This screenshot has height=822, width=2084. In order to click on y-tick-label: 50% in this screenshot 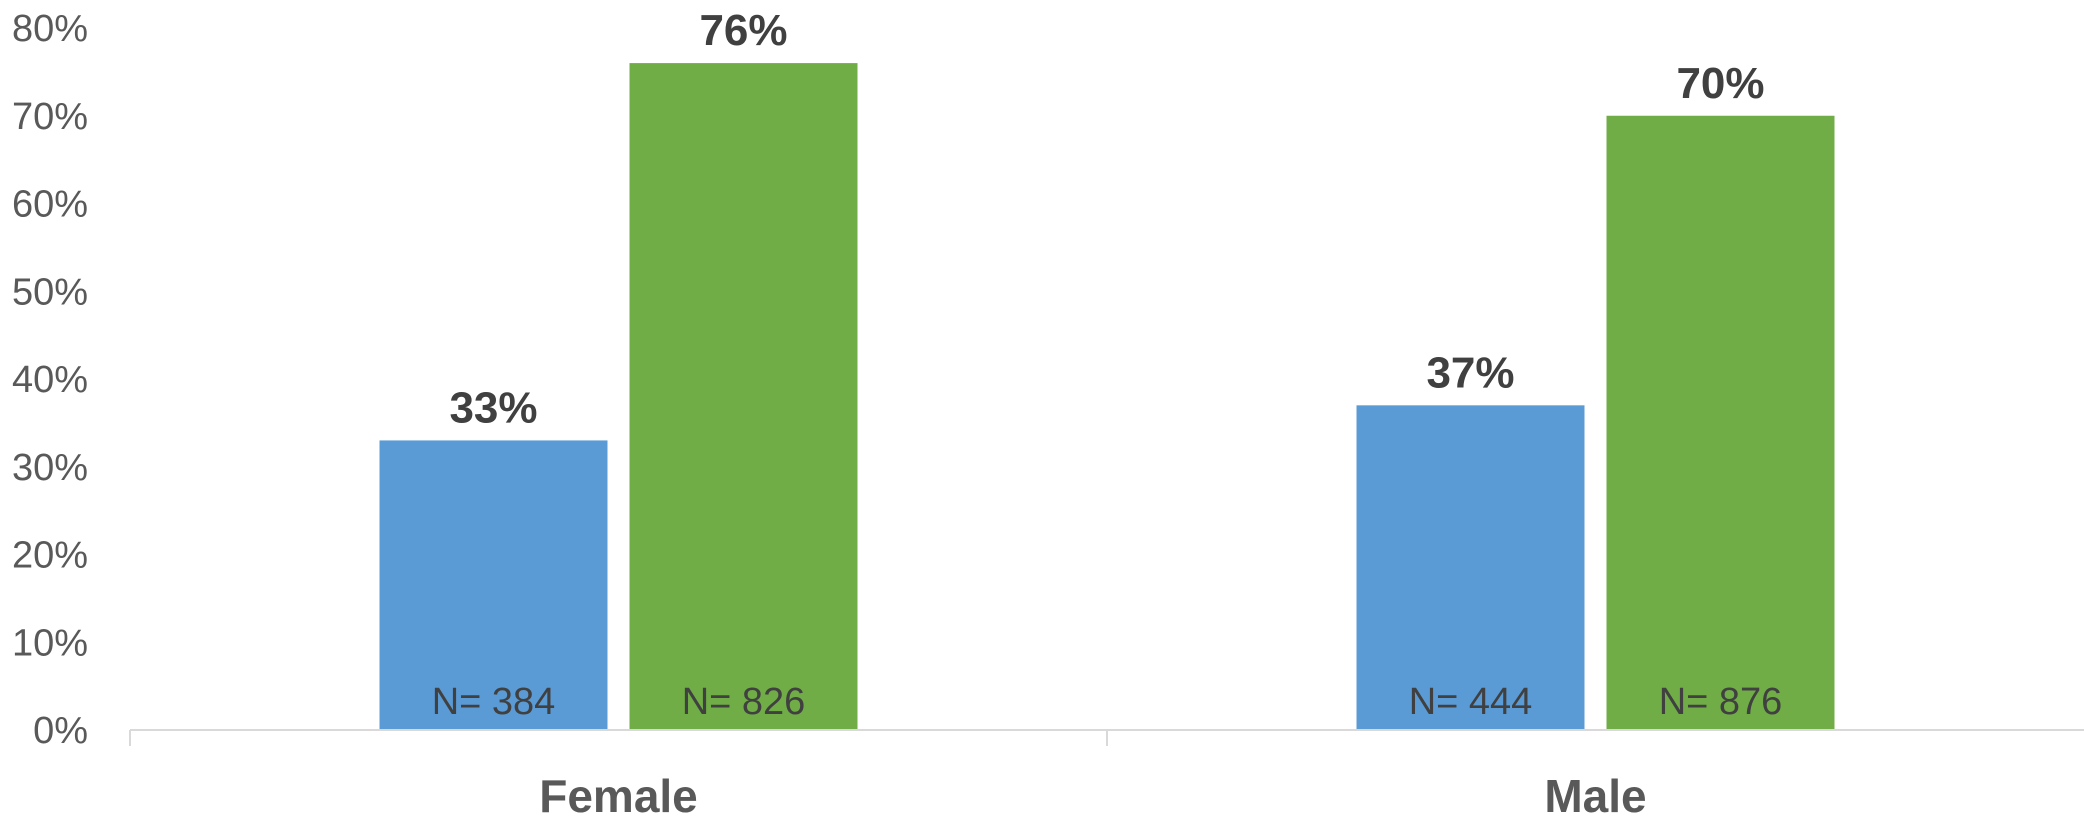, I will do `click(50, 292)`.